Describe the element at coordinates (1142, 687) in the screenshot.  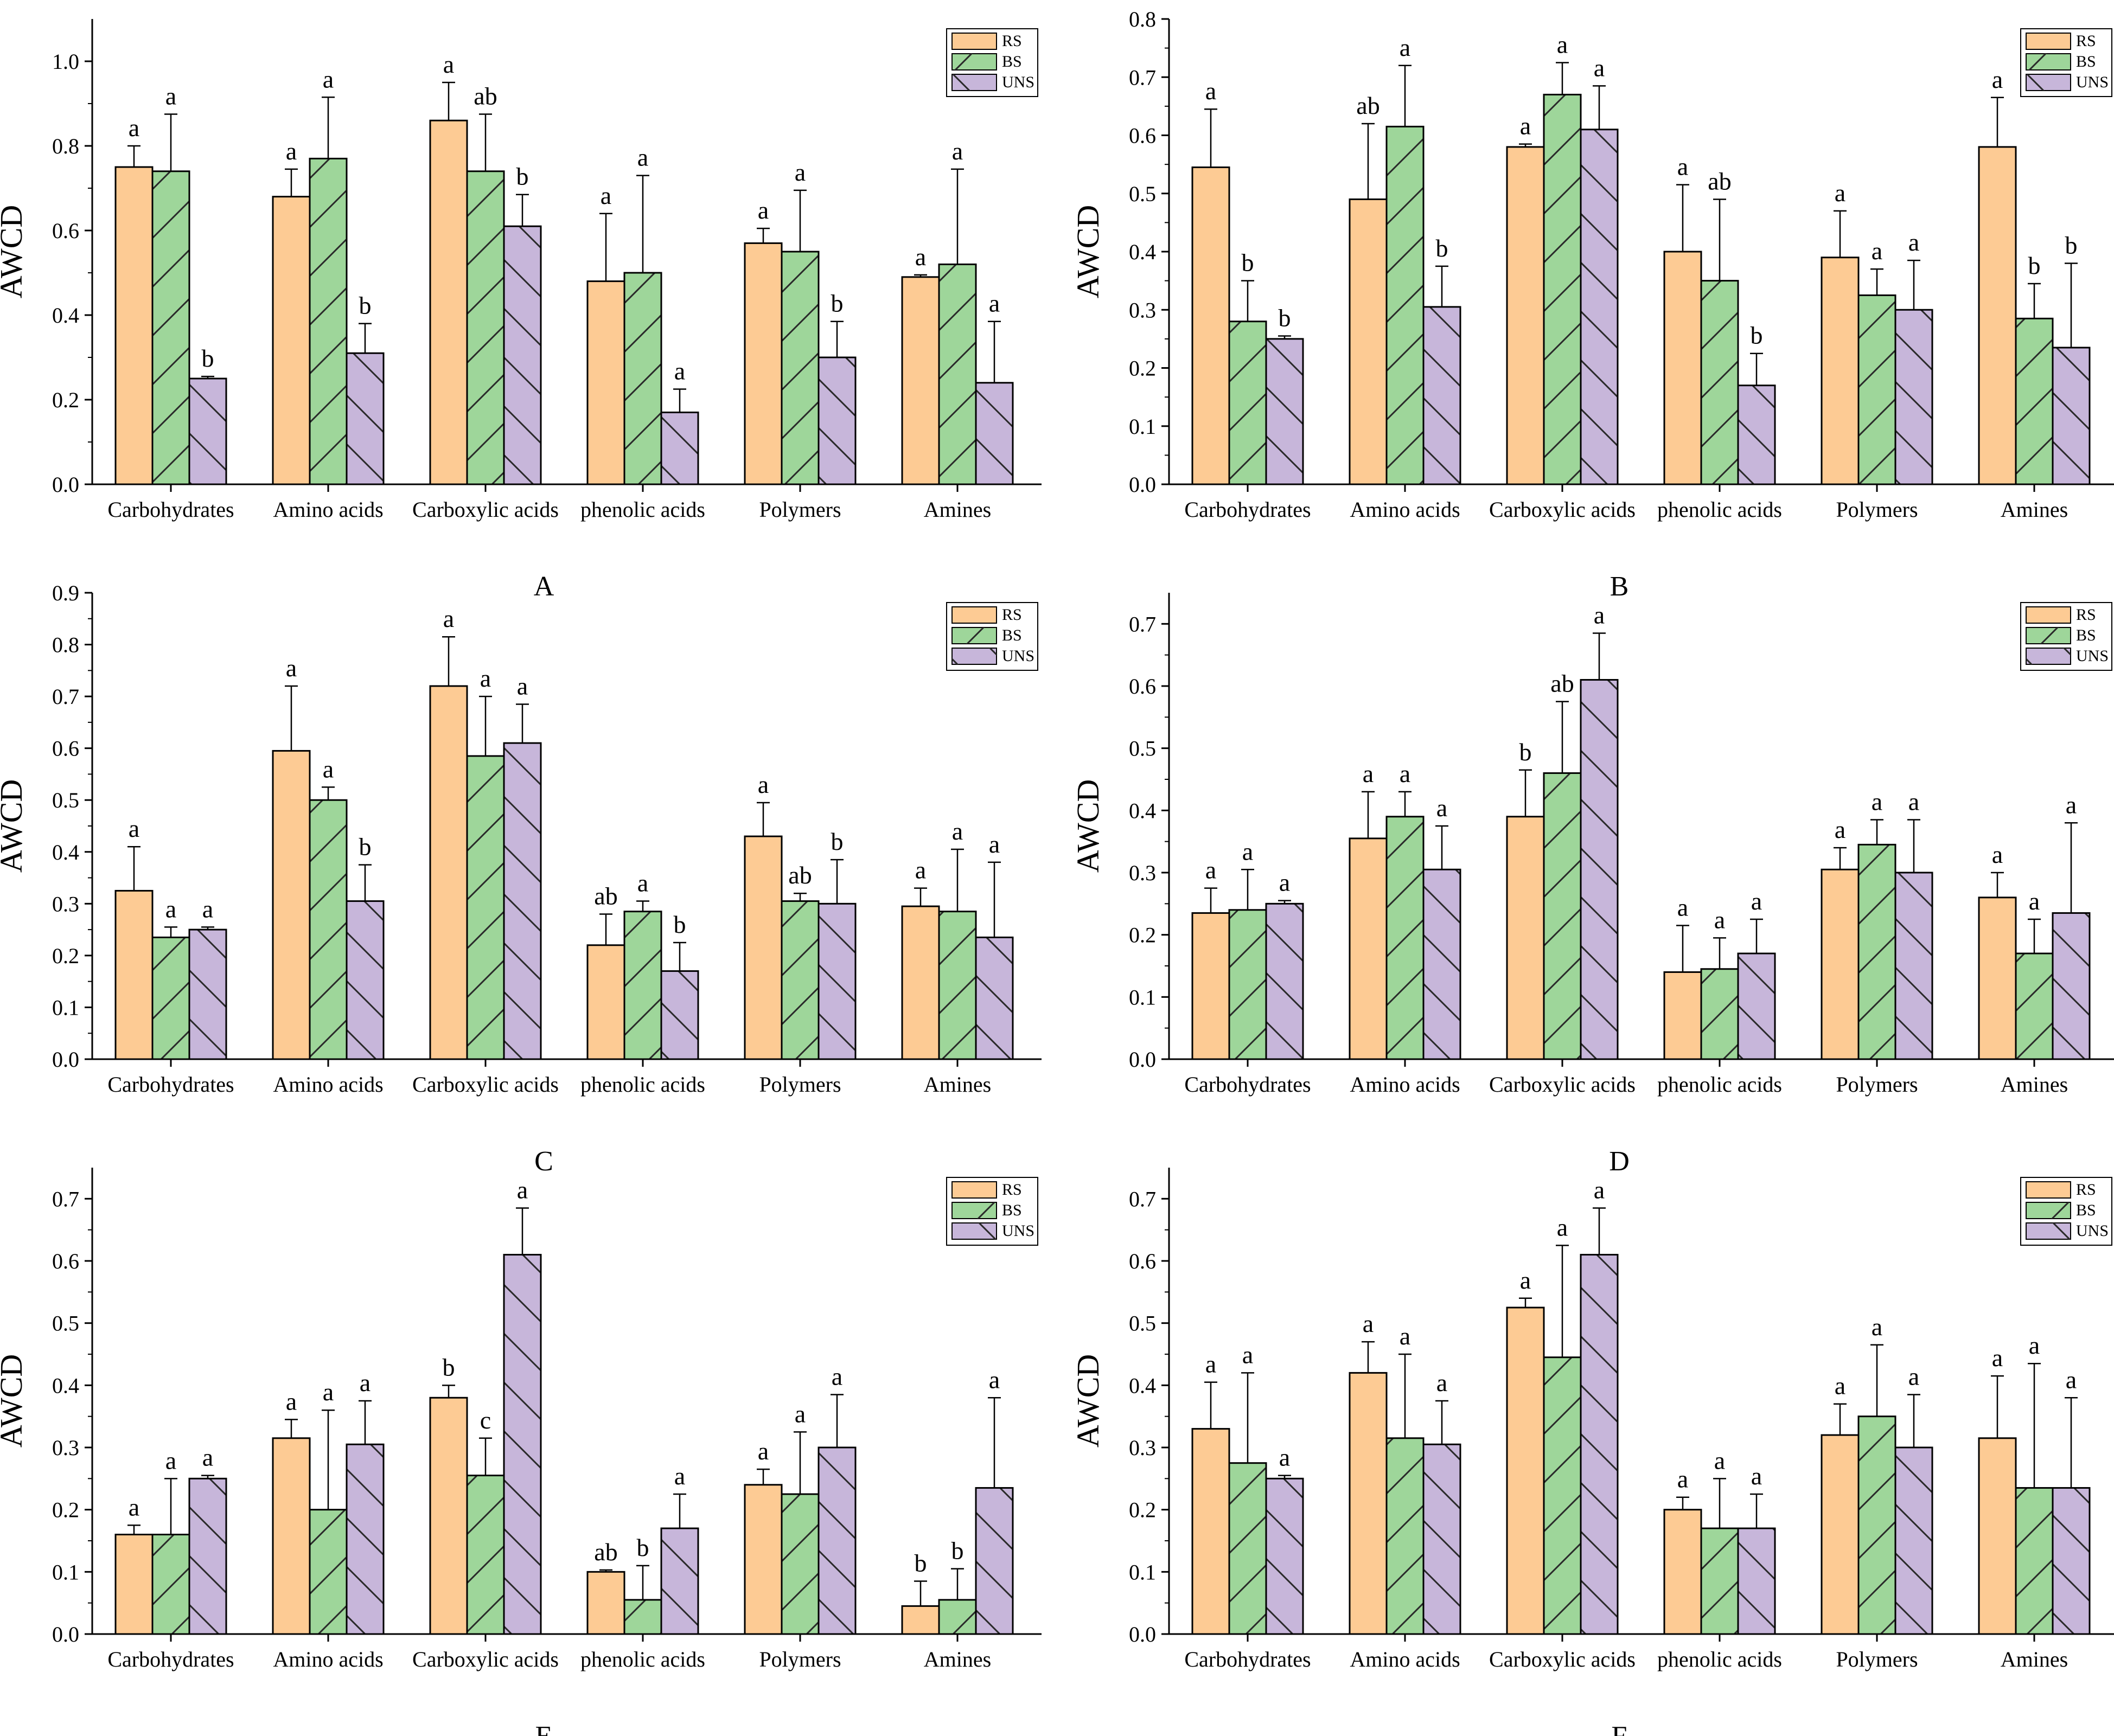
I see `y-tick-label: 0.6` at that location.